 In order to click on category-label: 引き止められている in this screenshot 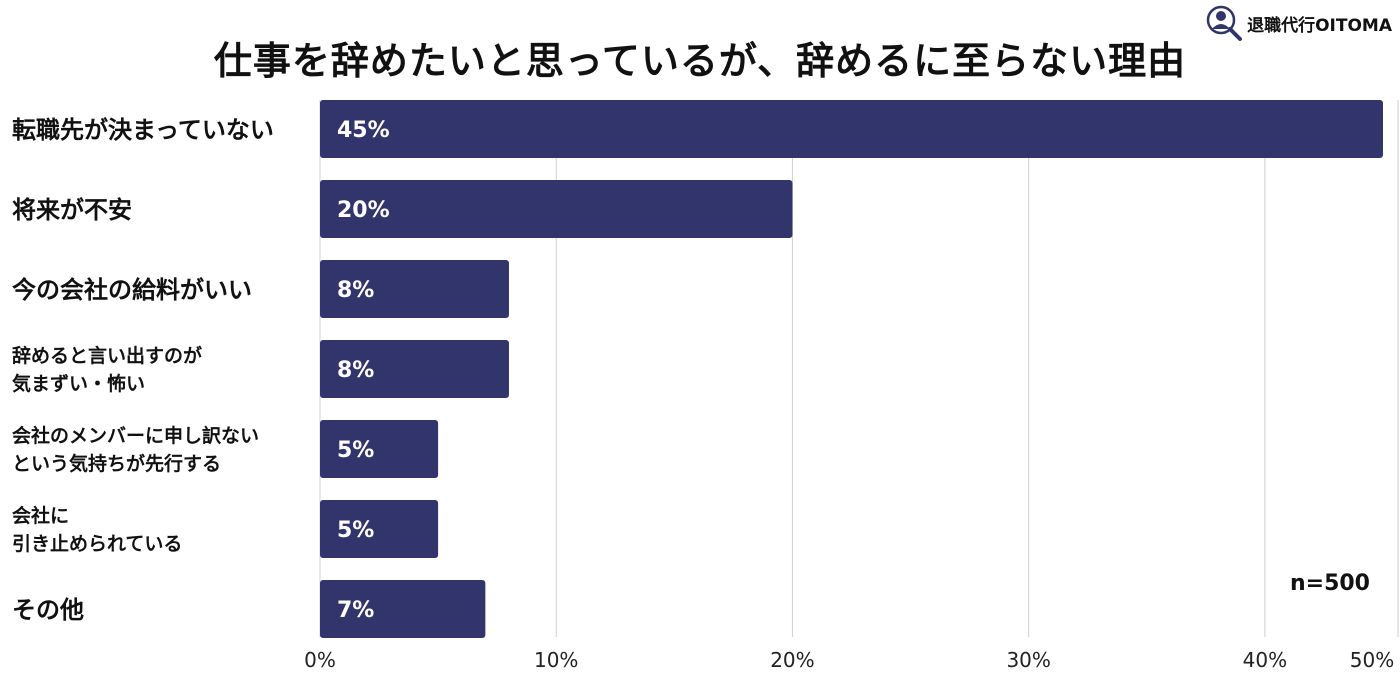, I will do `click(97, 544)`.